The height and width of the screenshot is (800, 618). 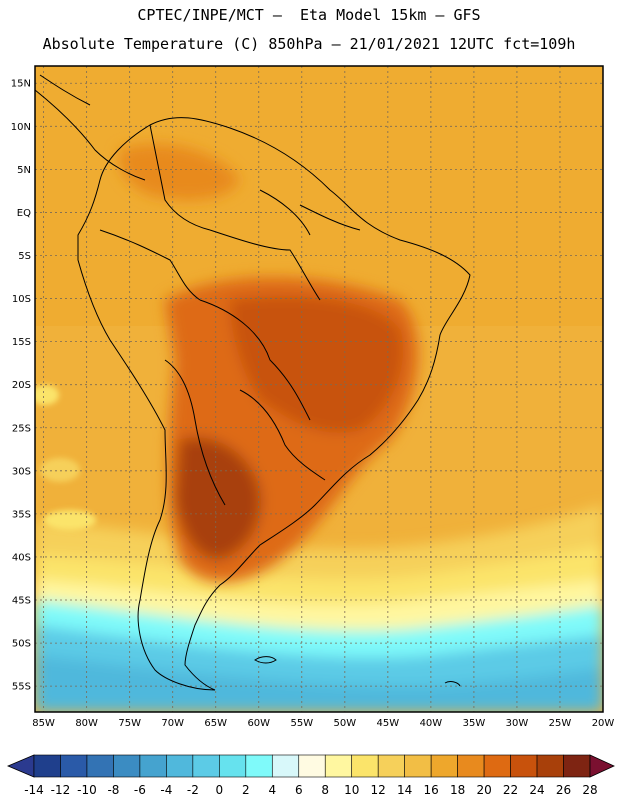 What do you see at coordinates (457, 790) in the screenshot?
I see `colorbar-label: 18` at bounding box center [457, 790].